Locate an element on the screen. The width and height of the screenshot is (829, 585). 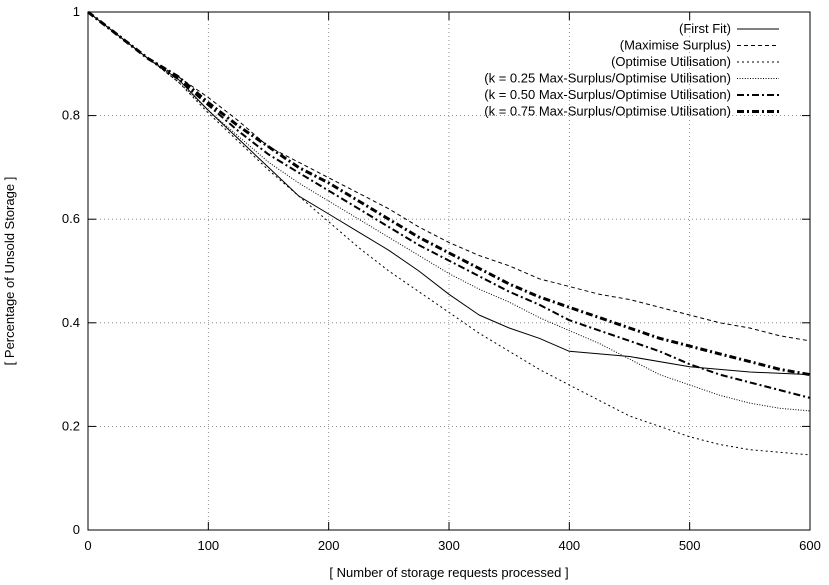
y-tick-label: 0.2 is located at coordinates (71, 425).